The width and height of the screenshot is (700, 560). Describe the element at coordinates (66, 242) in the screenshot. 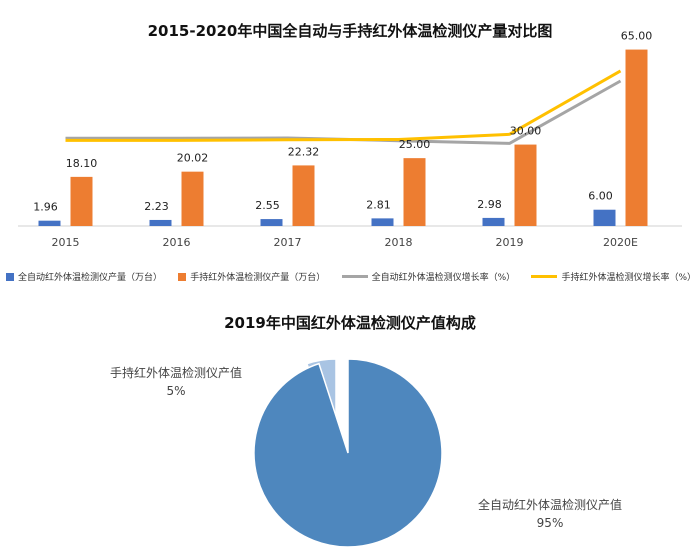

I see `x-tick-label: 2015` at that location.